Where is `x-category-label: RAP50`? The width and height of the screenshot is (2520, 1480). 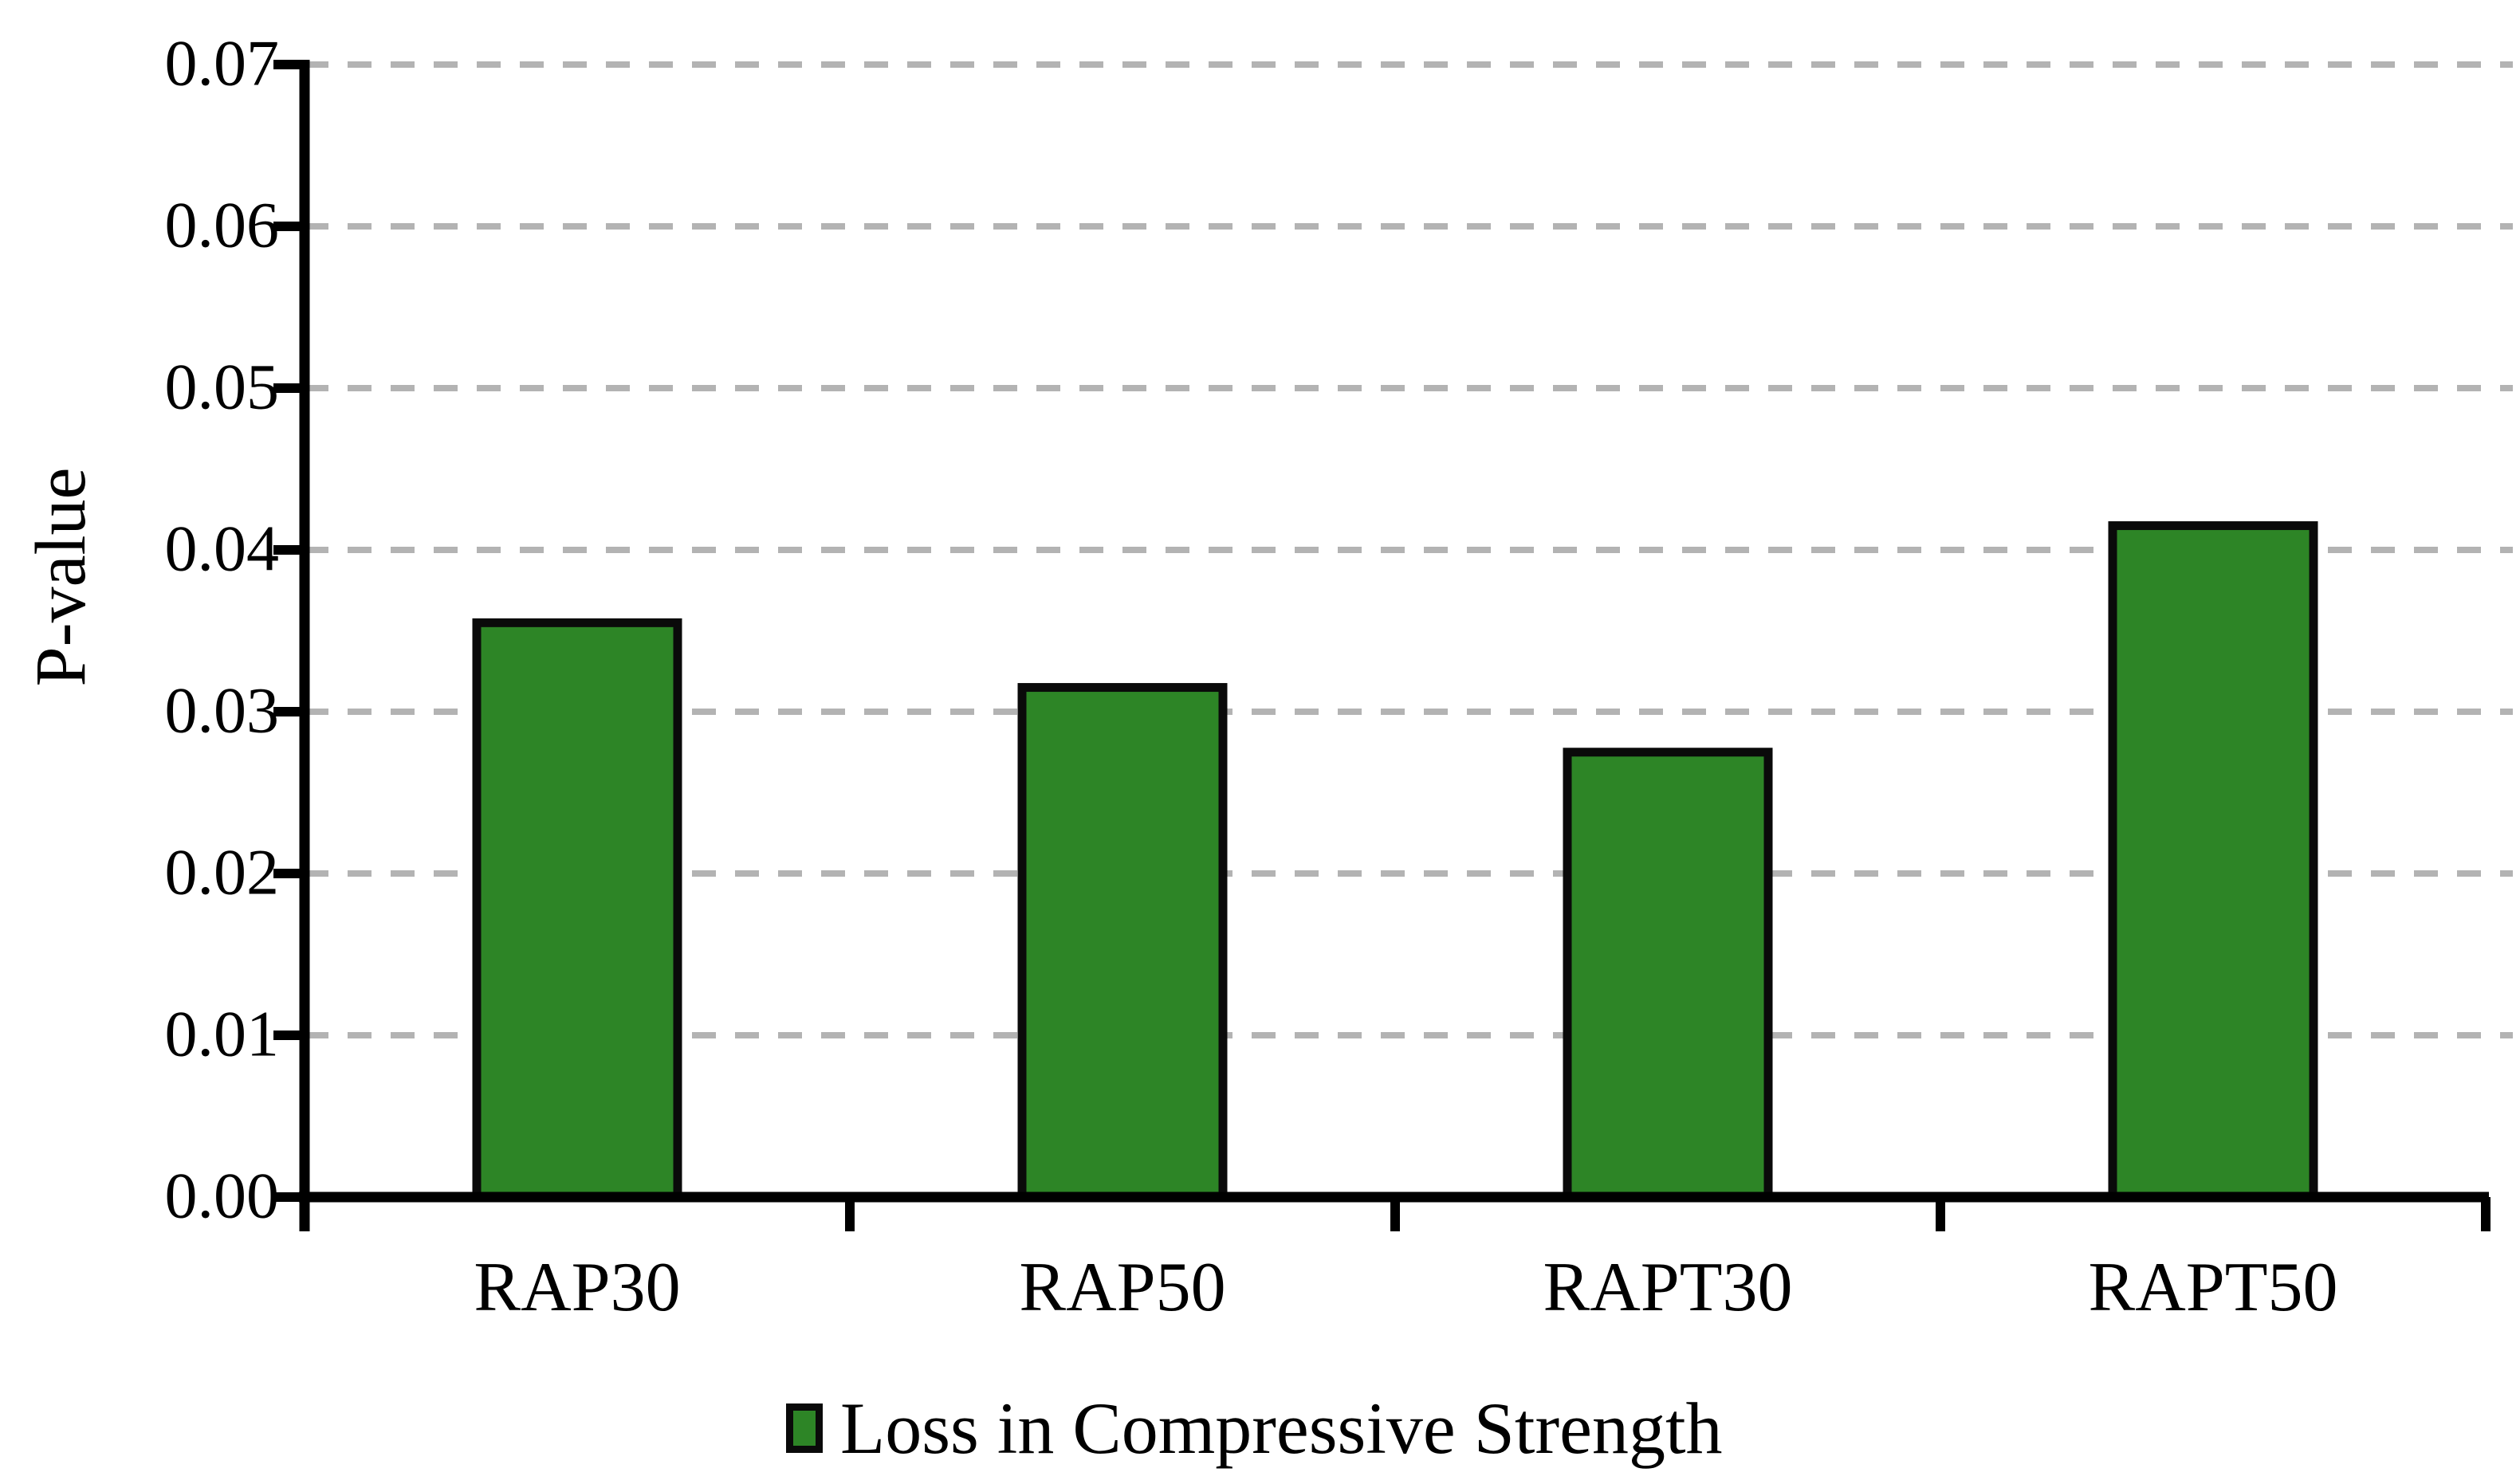 x-category-label: RAP50 is located at coordinates (1122, 1288).